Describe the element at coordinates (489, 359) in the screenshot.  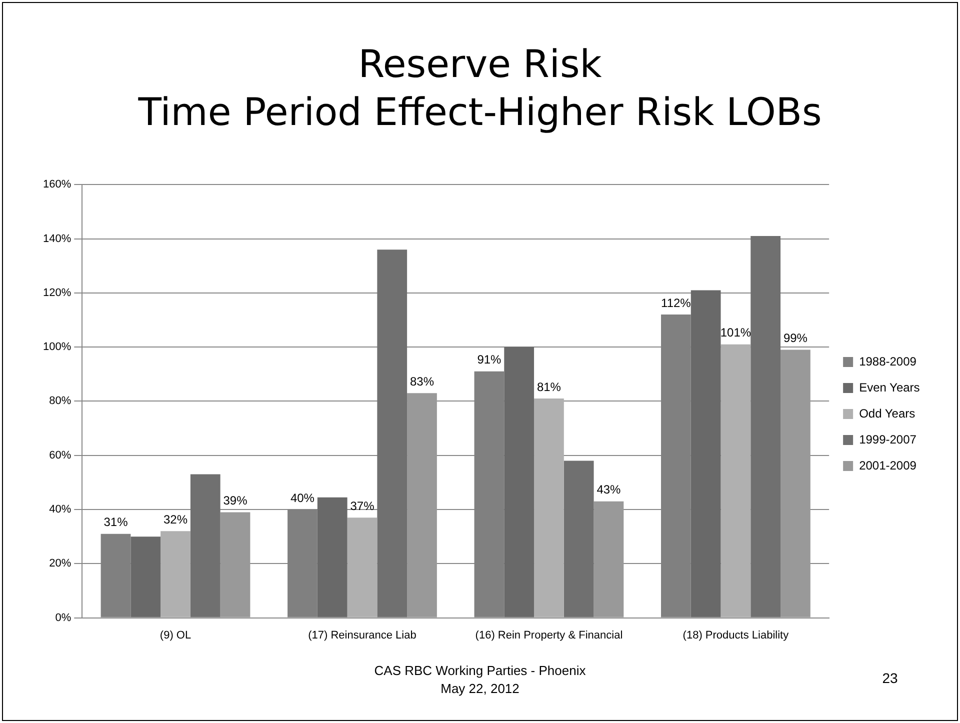
I see `data-label: 91%` at that location.